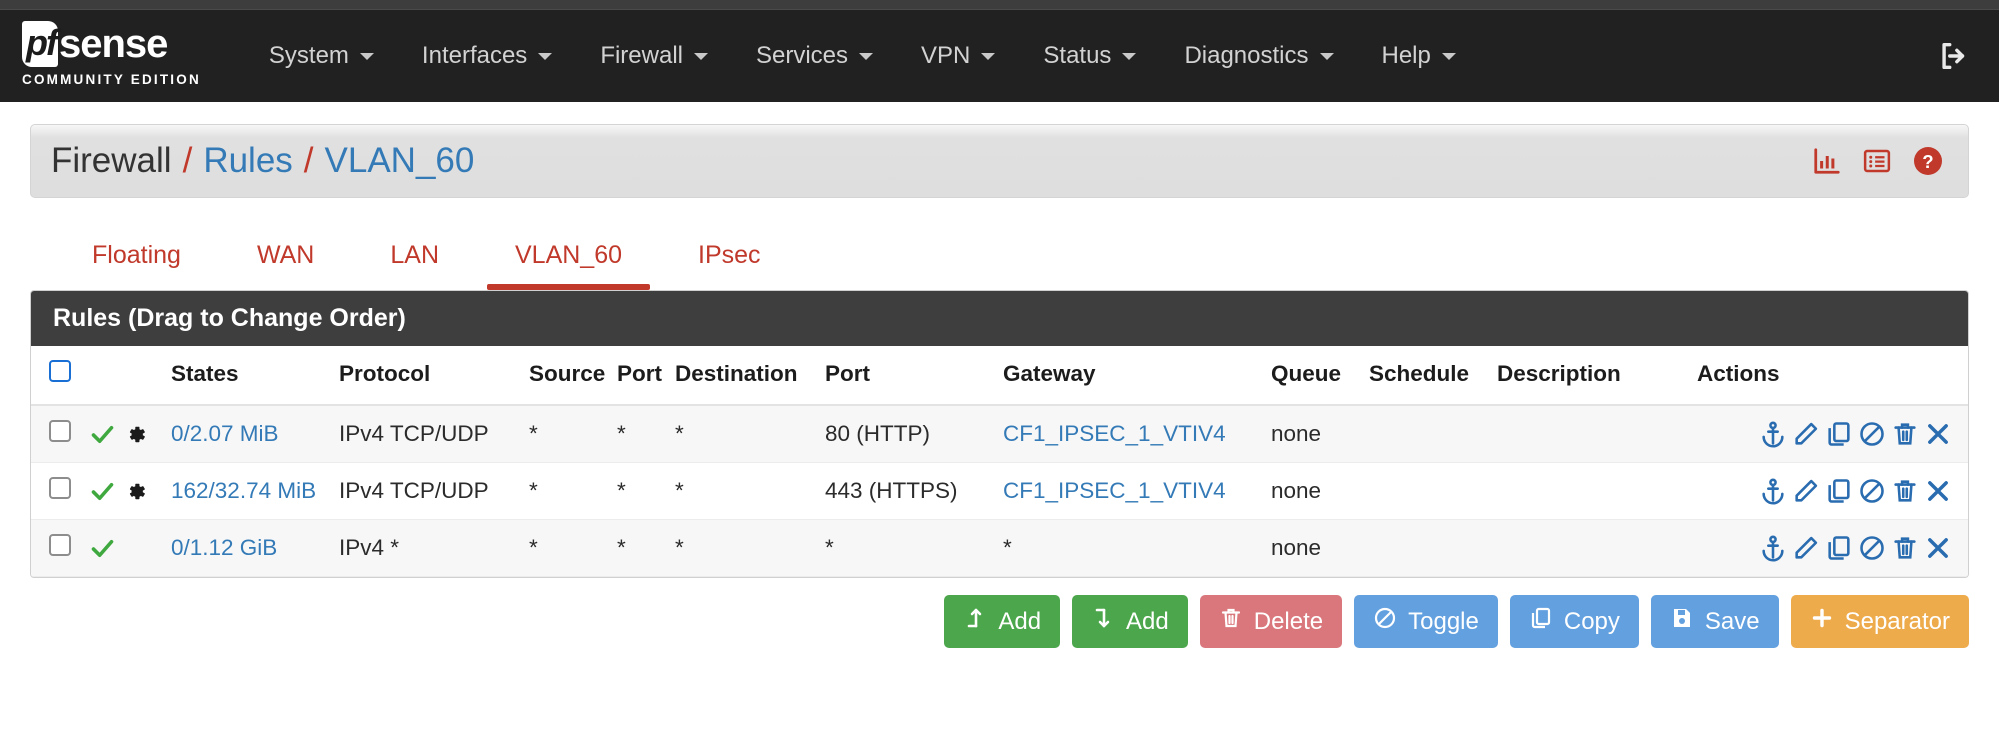 This screenshot has width=1999, height=753. I want to click on tab-floating: Floating, so click(136, 255).